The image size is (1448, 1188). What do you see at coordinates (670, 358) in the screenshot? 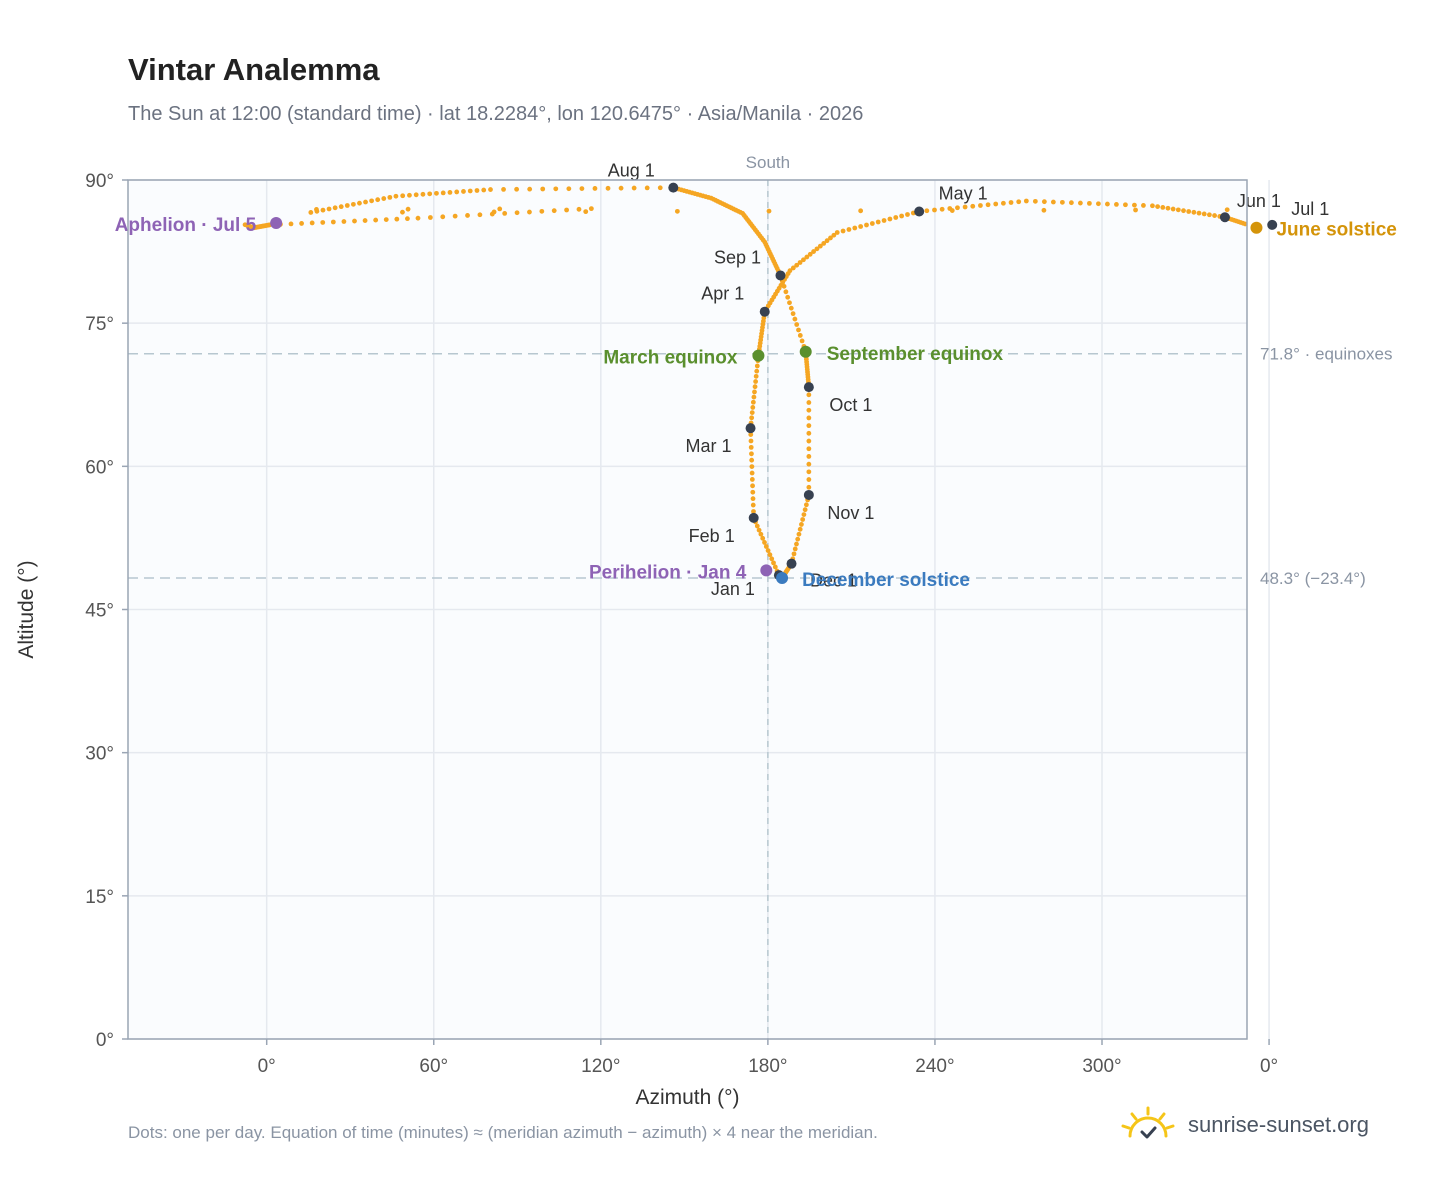
I see `event-label: March equinox` at bounding box center [670, 358].